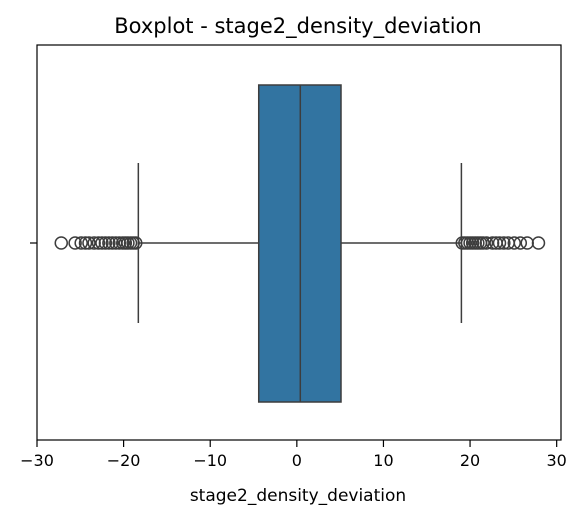 The image size is (584, 521). I want to click on x-tick-label: 20, so click(470, 460).